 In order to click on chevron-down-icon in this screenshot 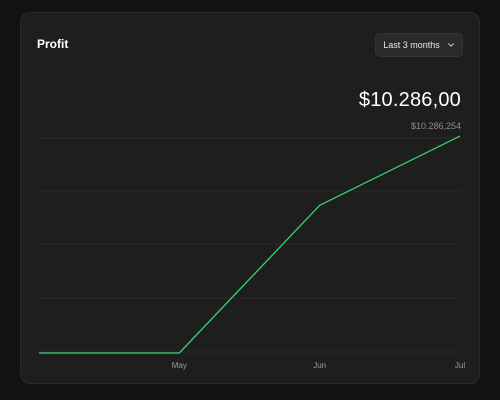, I will do `click(450, 45)`.